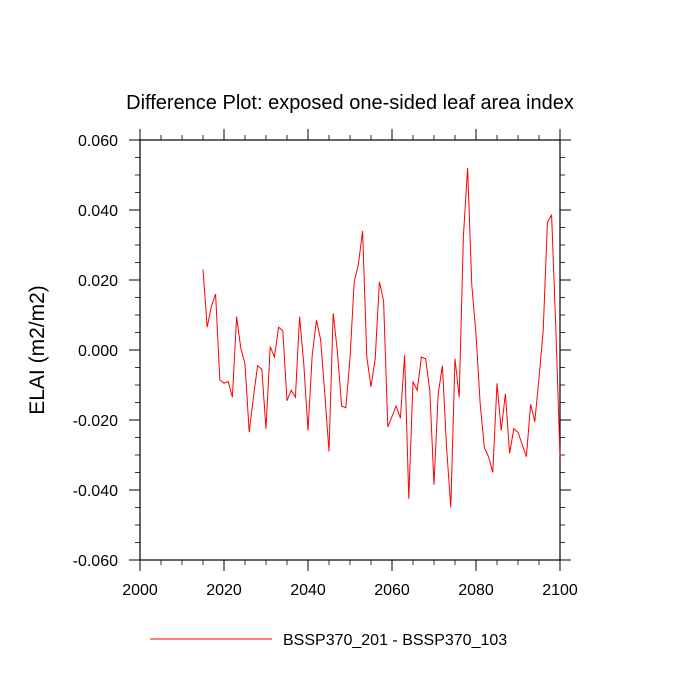  I want to click on y-tick-label: -0.040, so click(95, 491).